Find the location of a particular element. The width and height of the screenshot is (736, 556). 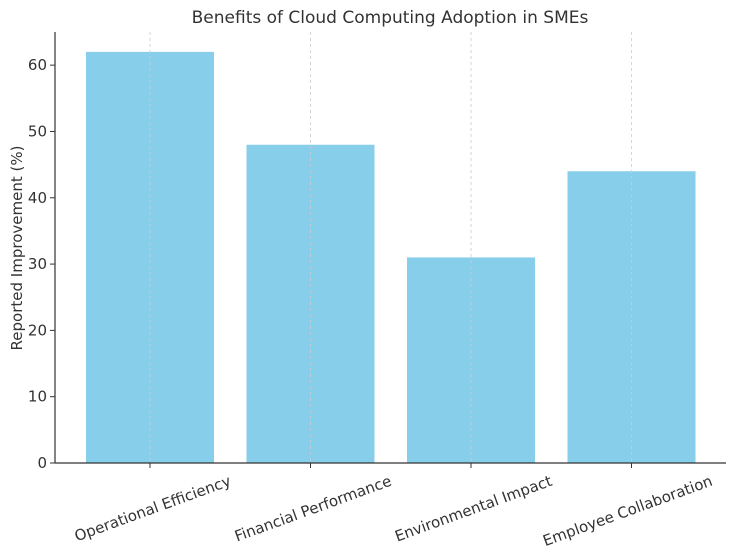

y-ticks-layer: 0 10 20 30 40 50 60 is located at coordinates (41, 264).